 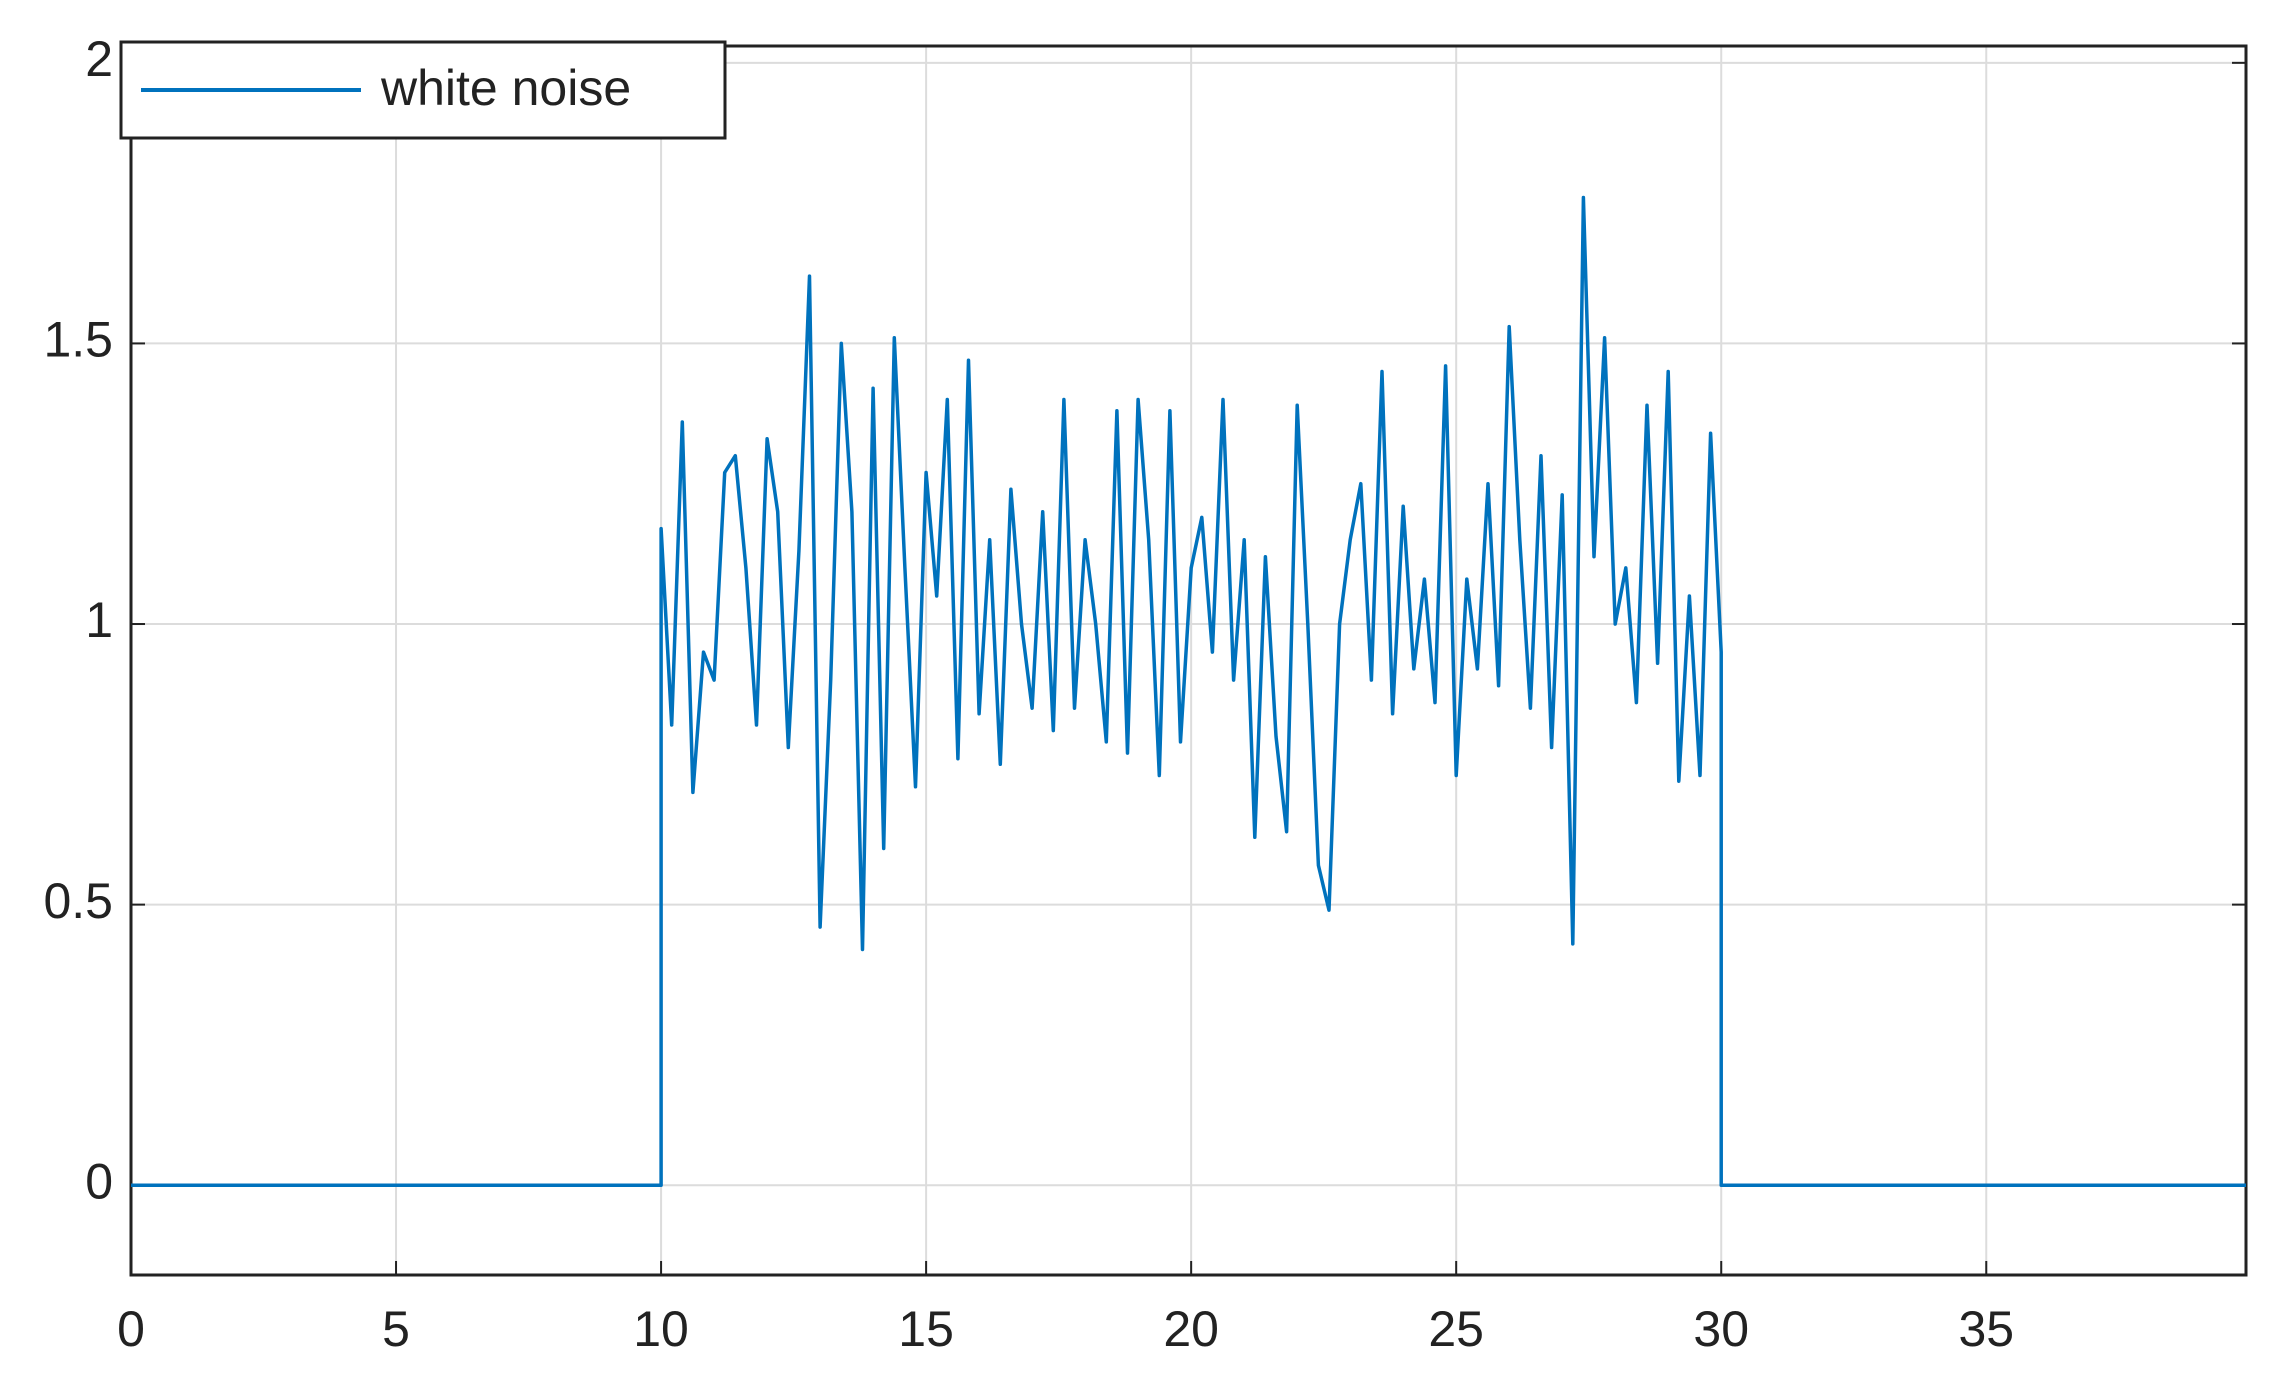 I want to click on x-tick-label: 5, so click(x=396, y=1329).